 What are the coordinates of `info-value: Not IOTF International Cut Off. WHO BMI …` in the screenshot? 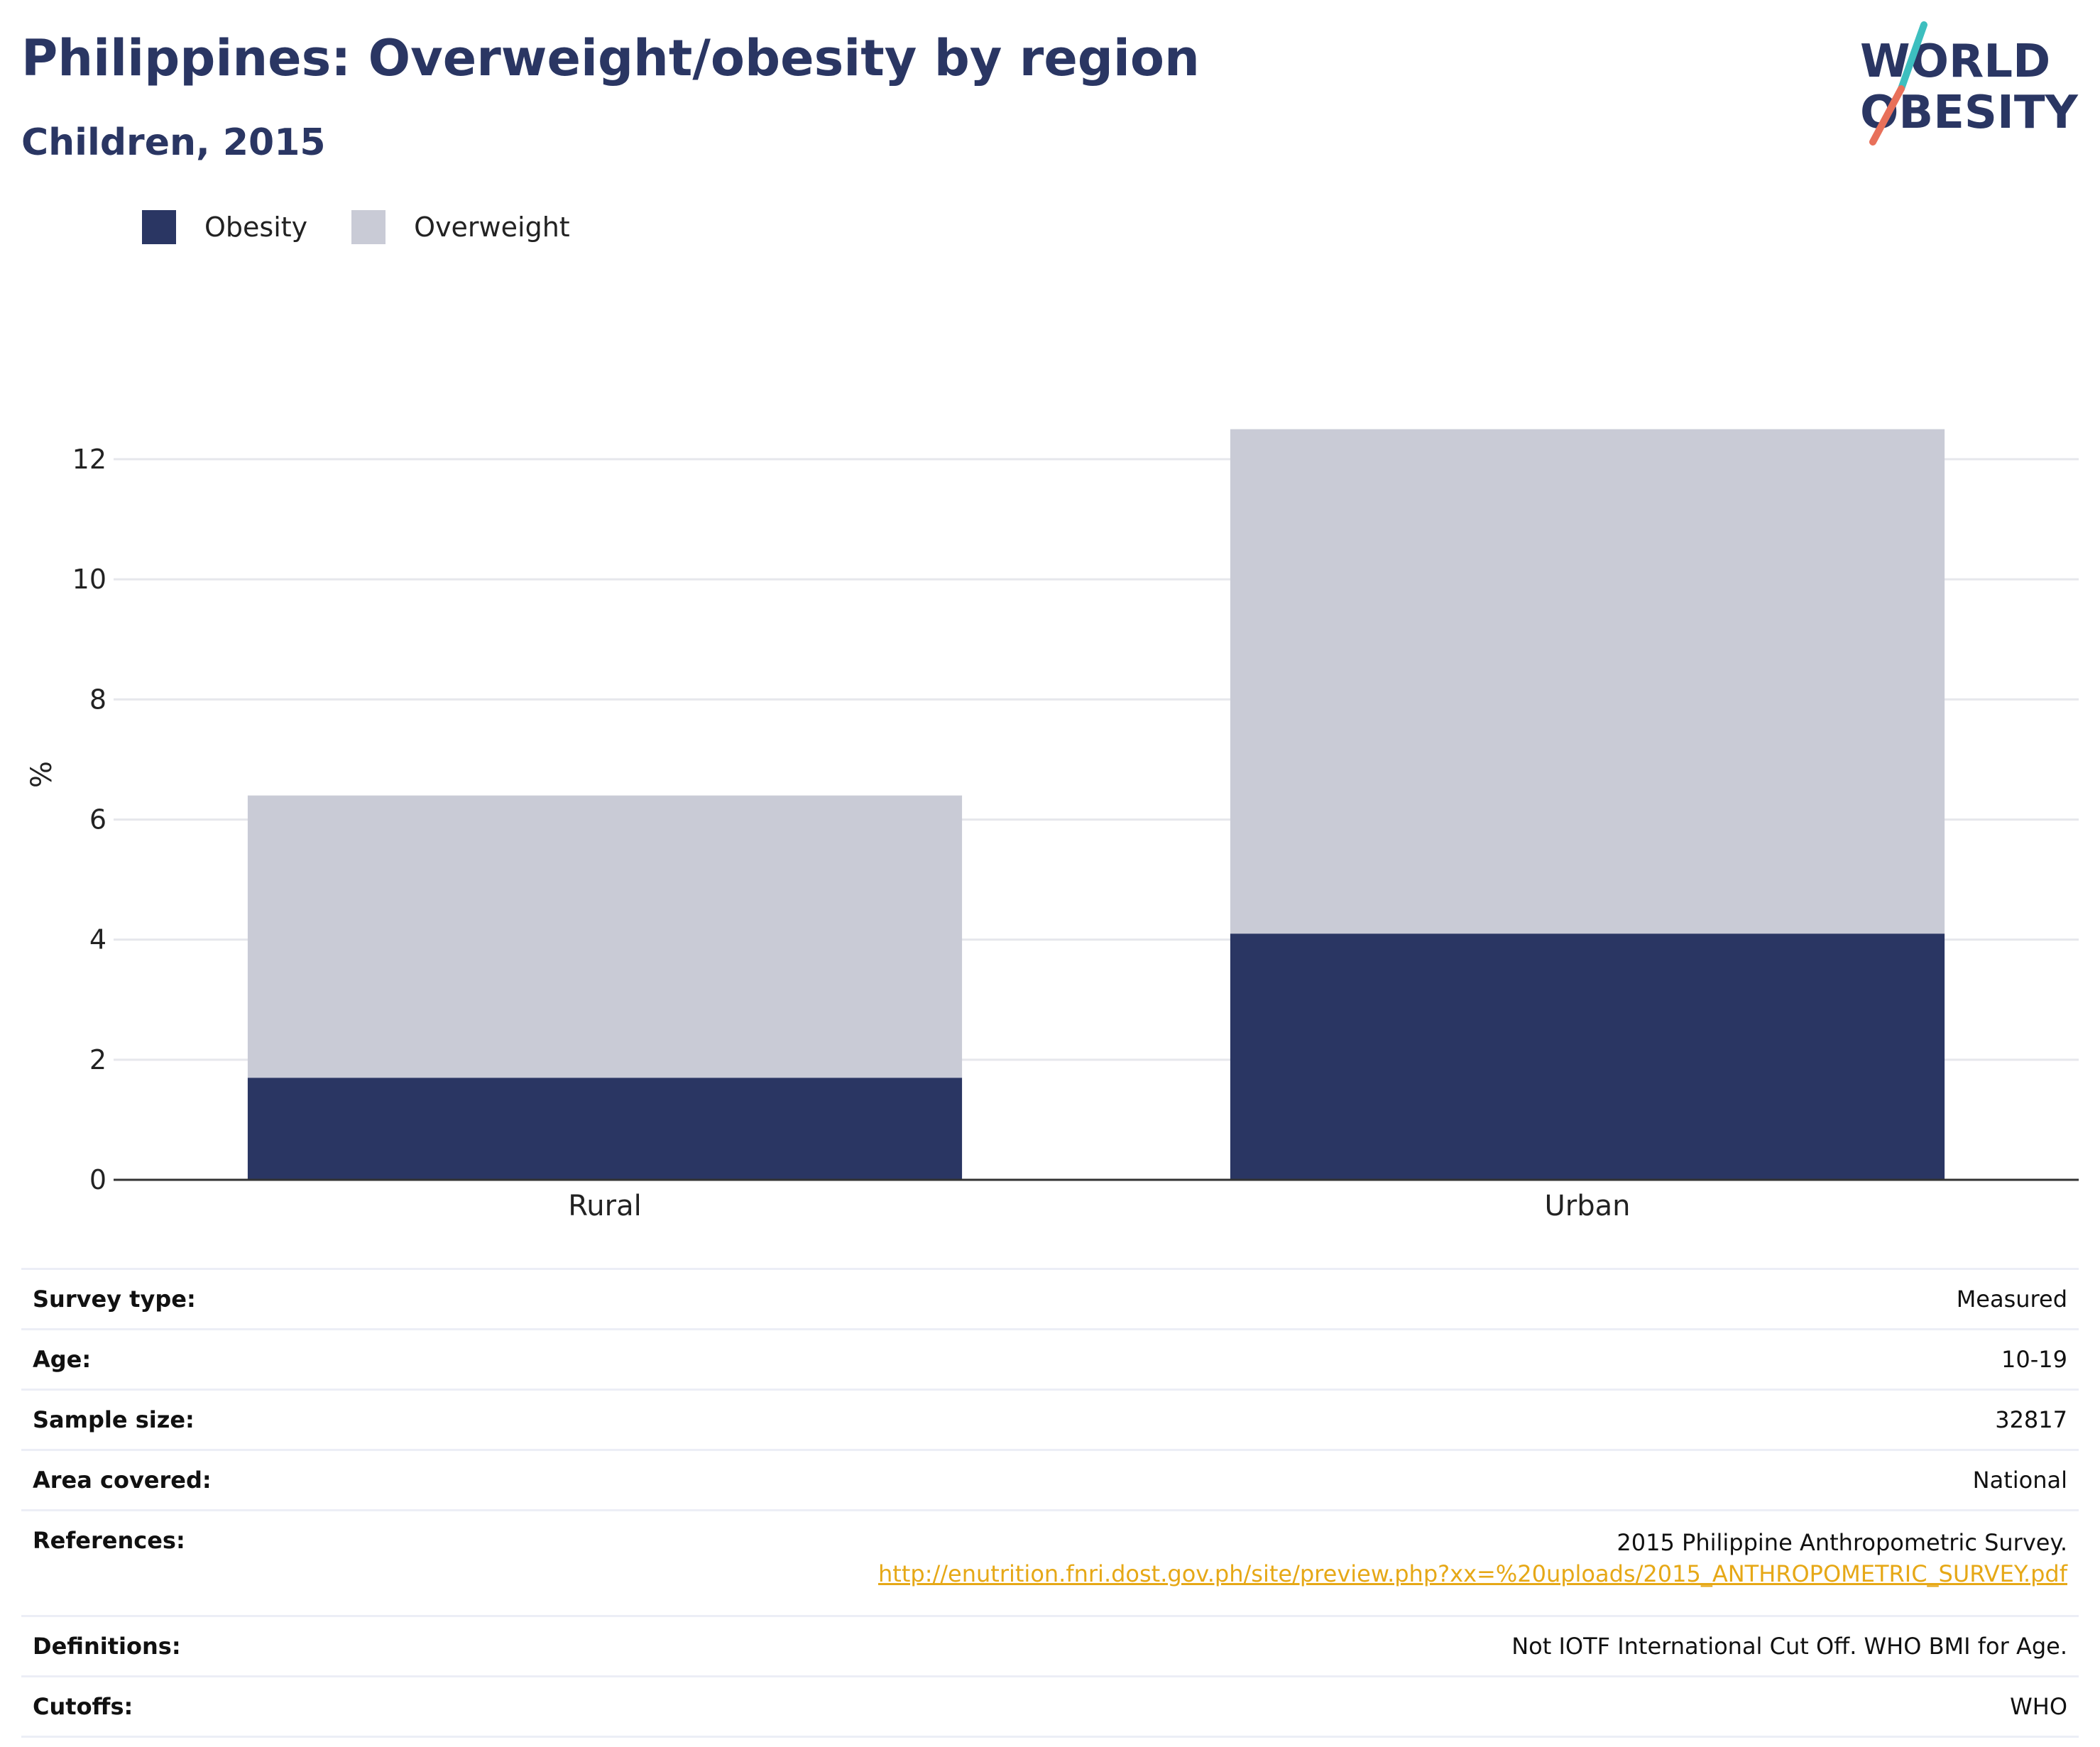 It's located at (1789, 1646).